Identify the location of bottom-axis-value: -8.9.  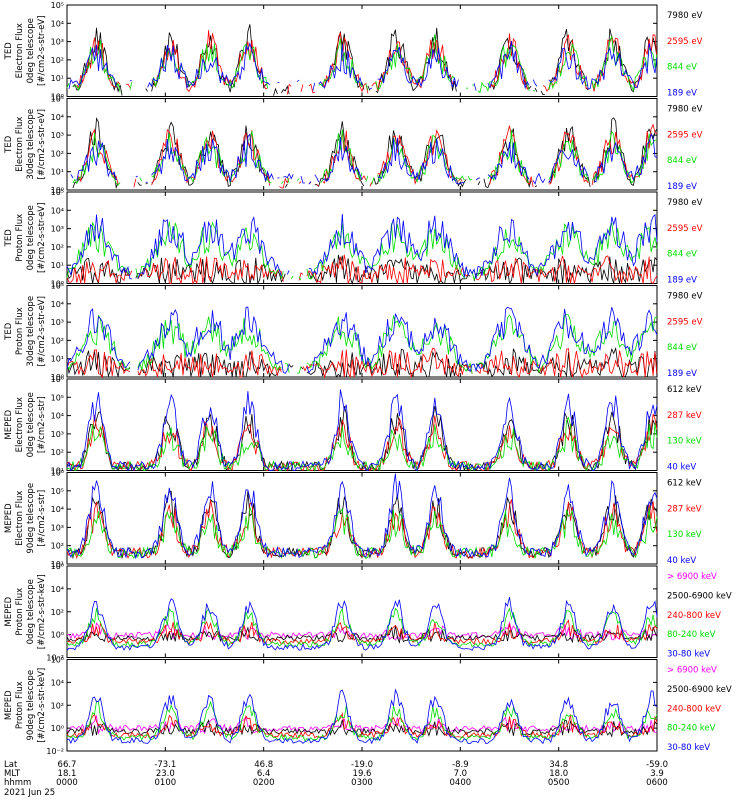
(460, 765).